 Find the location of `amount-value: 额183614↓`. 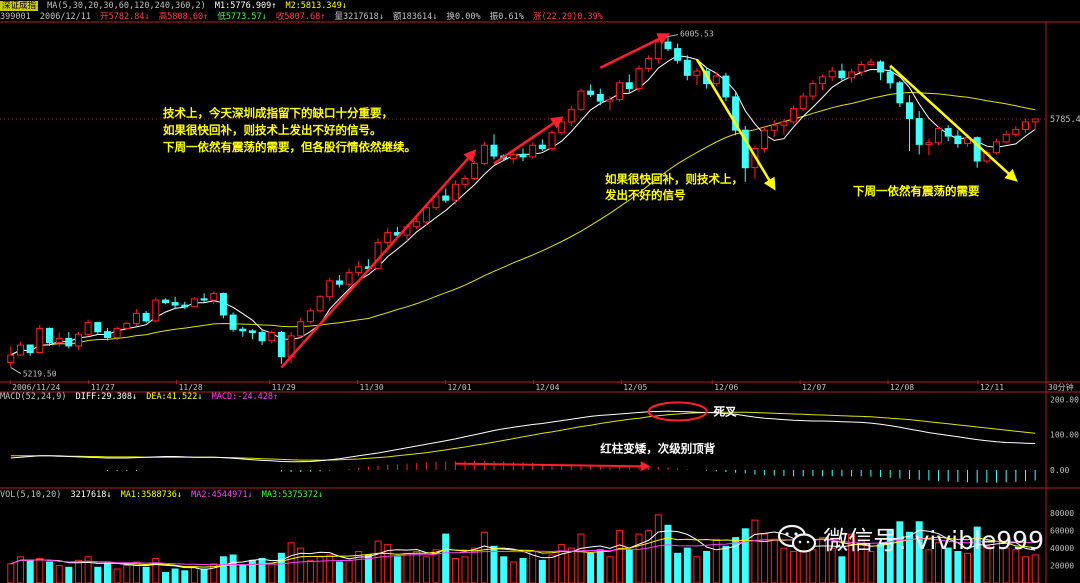

amount-value: 额183614↓ is located at coordinates (415, 17).